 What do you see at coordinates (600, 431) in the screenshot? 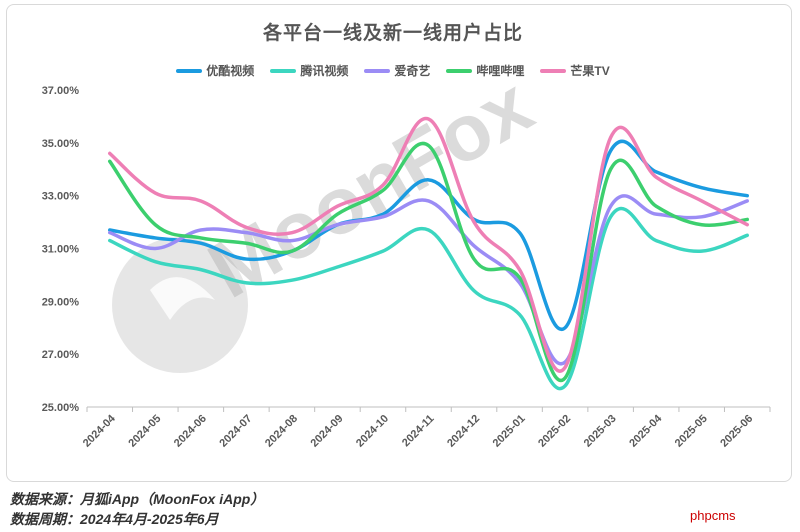
I see `x-tick-label: 2025-03` at bounding box center [600, 431].